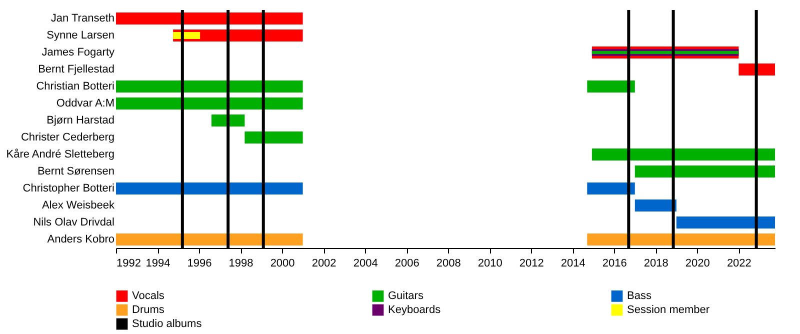 The image size is (800, 334). What do you see at coordinates (78, 206) in the screenshot?
I see `y-tick-label: Alex Weisbeek` at bounding box center [78, 206].